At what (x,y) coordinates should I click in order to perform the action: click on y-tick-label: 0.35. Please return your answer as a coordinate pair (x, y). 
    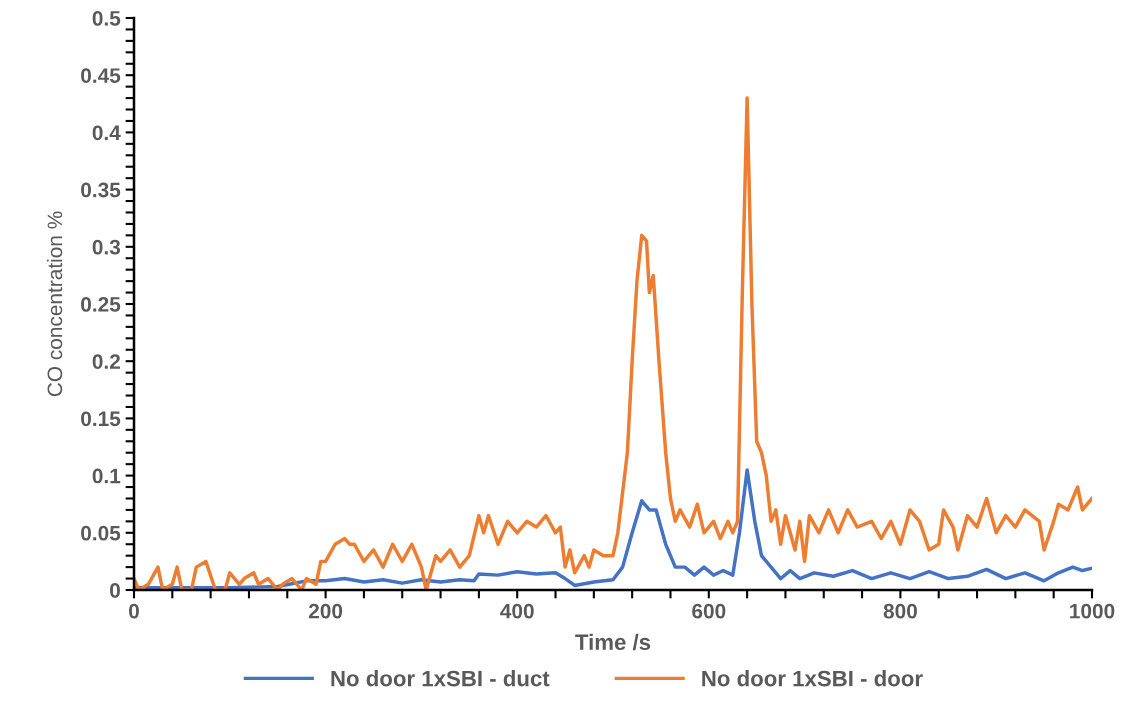
    Looking at the image, I should click on (101, 190).